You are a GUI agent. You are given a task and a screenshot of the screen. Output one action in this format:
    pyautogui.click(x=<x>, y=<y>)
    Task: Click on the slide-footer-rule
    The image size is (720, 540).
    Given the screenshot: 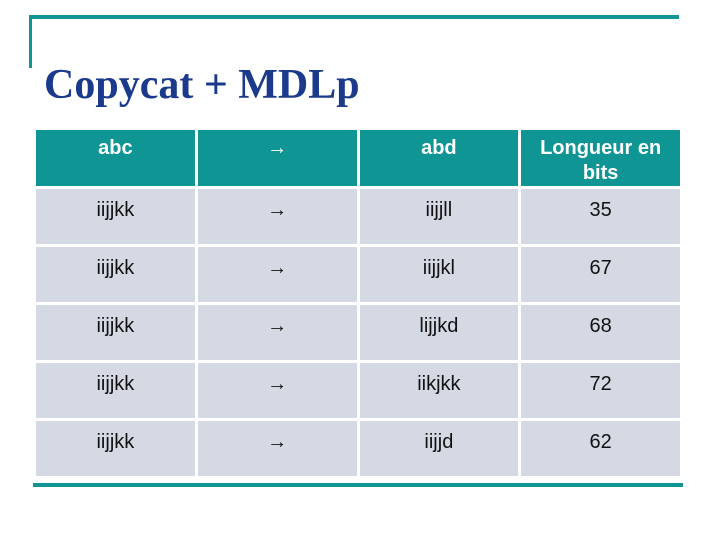 What is the action you would take?
    pyautogui.click(x=358, y=485)
    